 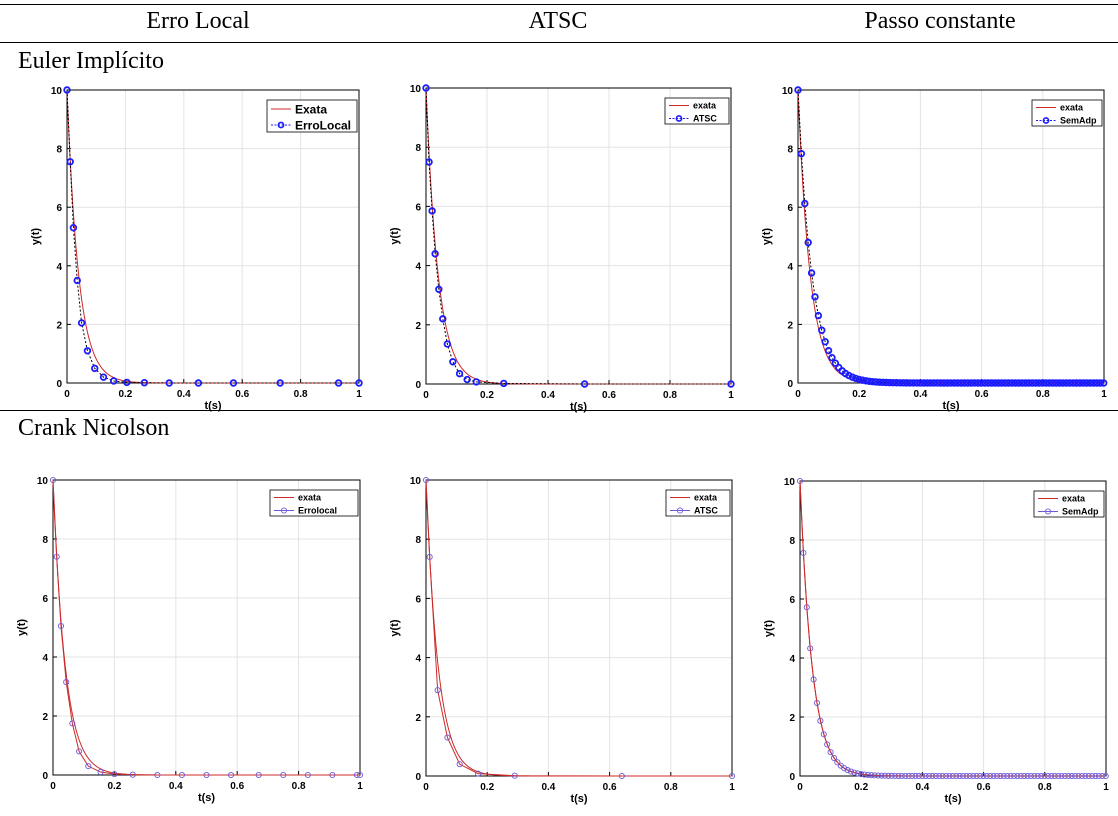 I want to click on y-tick-label: 4, so click(x=418, y=659).